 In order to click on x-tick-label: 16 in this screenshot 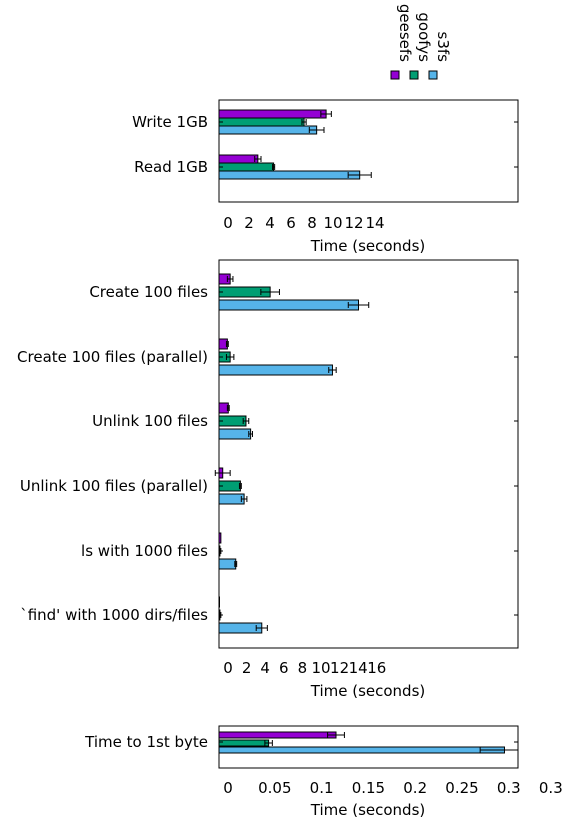, I will do `click(376, 668)`.